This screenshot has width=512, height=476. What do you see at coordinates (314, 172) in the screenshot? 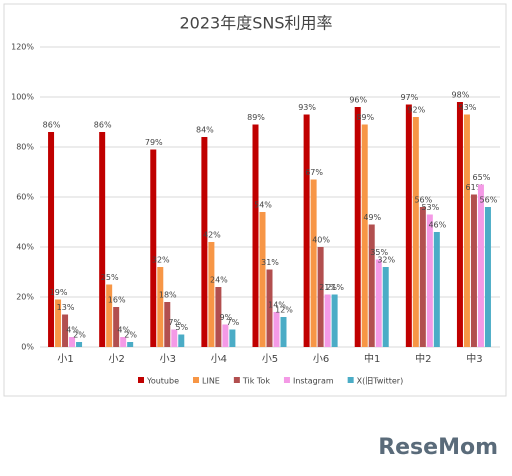
I see `data-label: 67%` at bounding box center [314, 172].